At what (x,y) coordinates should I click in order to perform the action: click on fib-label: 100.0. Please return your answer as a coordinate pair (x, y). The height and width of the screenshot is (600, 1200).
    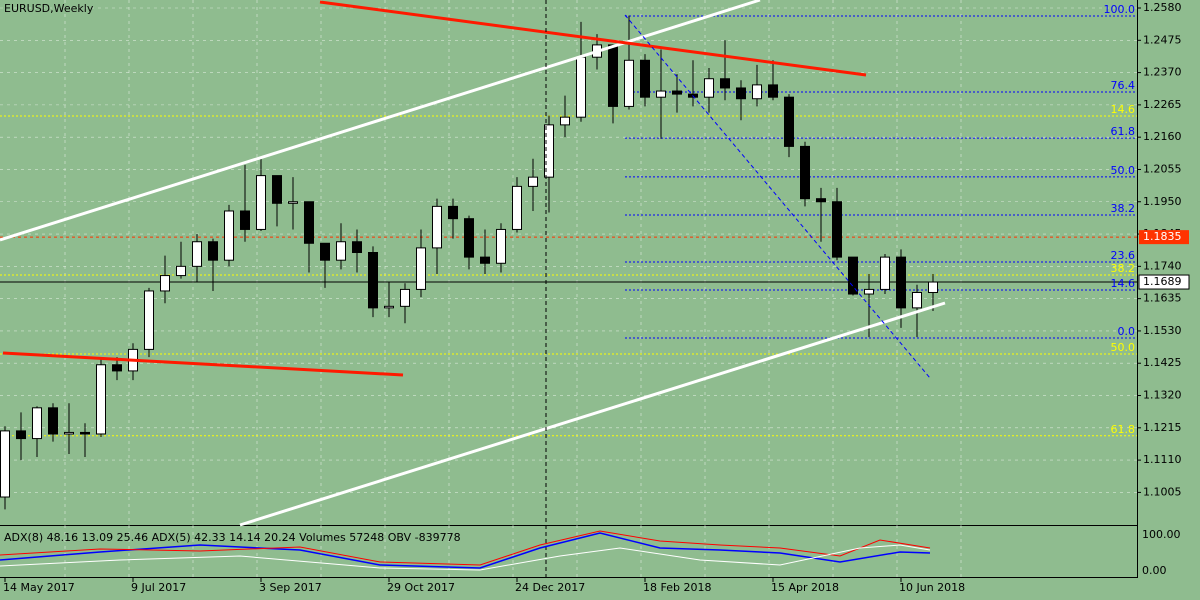
    Looking at the image, I should click on (1120, 9).